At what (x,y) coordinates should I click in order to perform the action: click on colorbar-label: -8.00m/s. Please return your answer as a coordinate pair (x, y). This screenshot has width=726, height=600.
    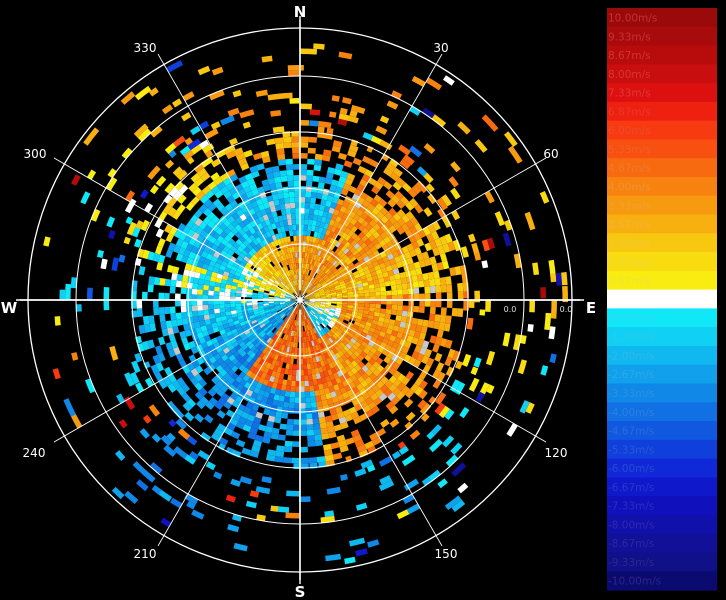
    Looking at the image, I should click on (631, 525).